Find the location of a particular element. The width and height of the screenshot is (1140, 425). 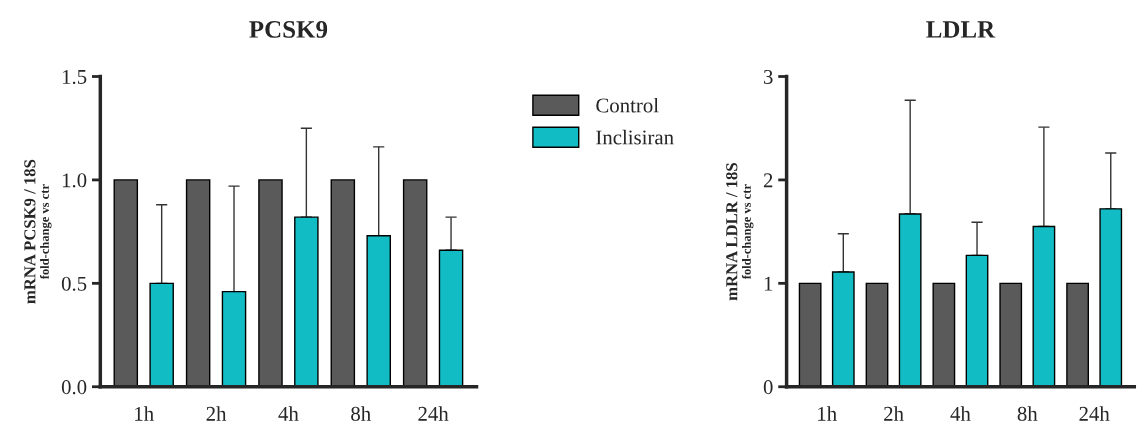

legend-label: Inclisiran is located at coordinates (635, 137).